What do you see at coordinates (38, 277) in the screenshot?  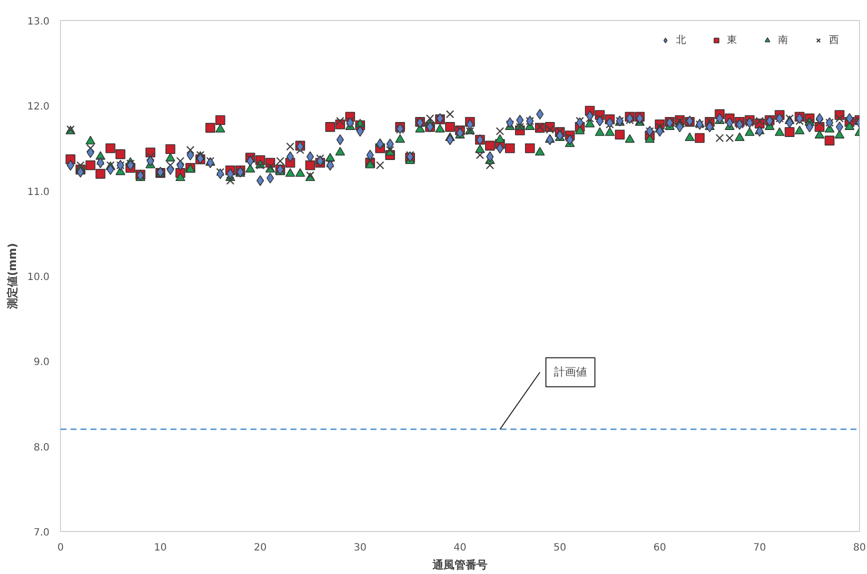 I see `y-tick-label: 10.0` at bounding box center [38, 277].